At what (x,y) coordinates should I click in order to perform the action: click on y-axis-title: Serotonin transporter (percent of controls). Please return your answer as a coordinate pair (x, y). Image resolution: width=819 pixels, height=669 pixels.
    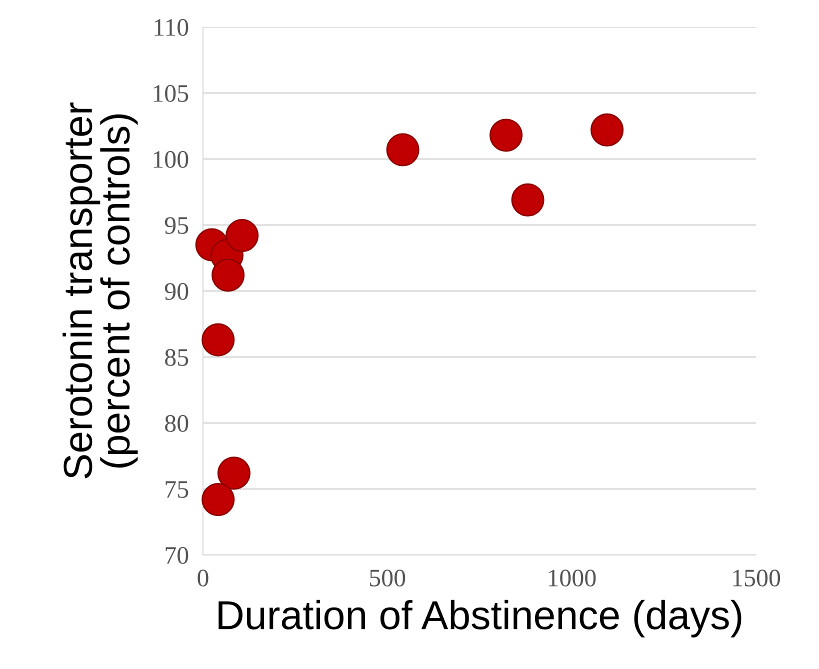
    Looking at the image, I should click on (100, 290).